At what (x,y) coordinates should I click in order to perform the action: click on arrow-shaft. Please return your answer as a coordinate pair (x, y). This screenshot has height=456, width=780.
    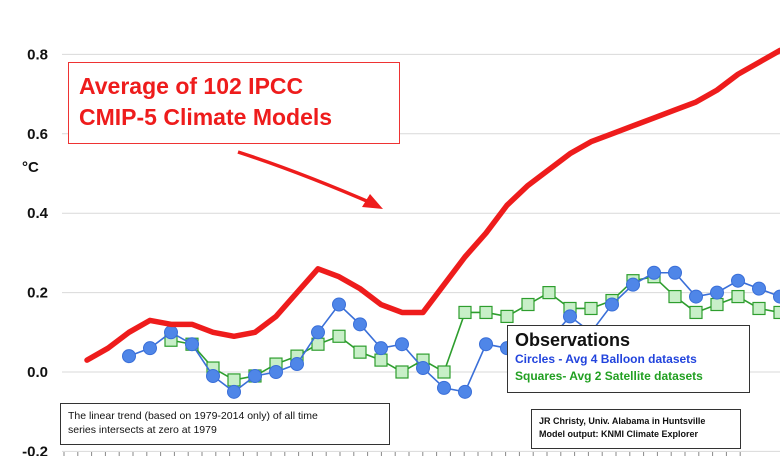
    Looking at the image, I should click on (307, 178).